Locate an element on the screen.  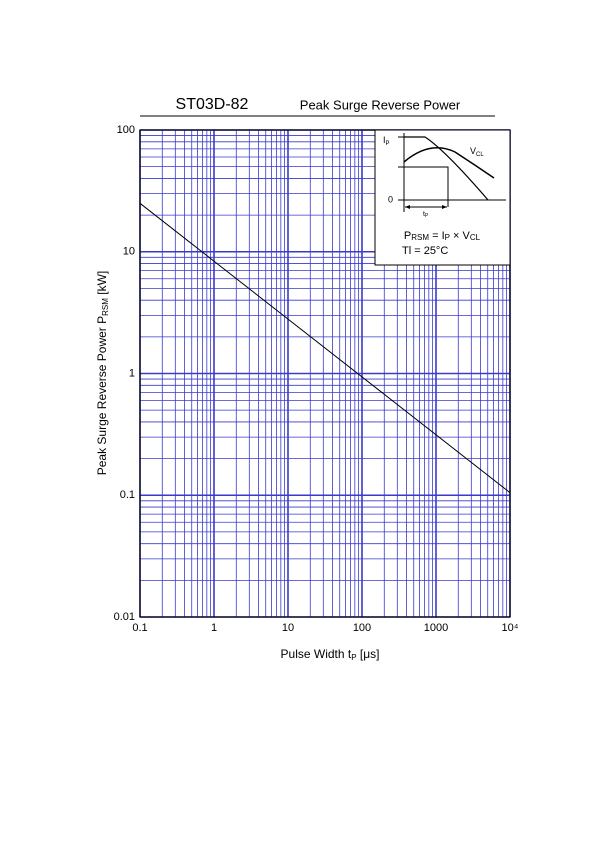
inset-arrowheads is located at coordinates (426, 207).